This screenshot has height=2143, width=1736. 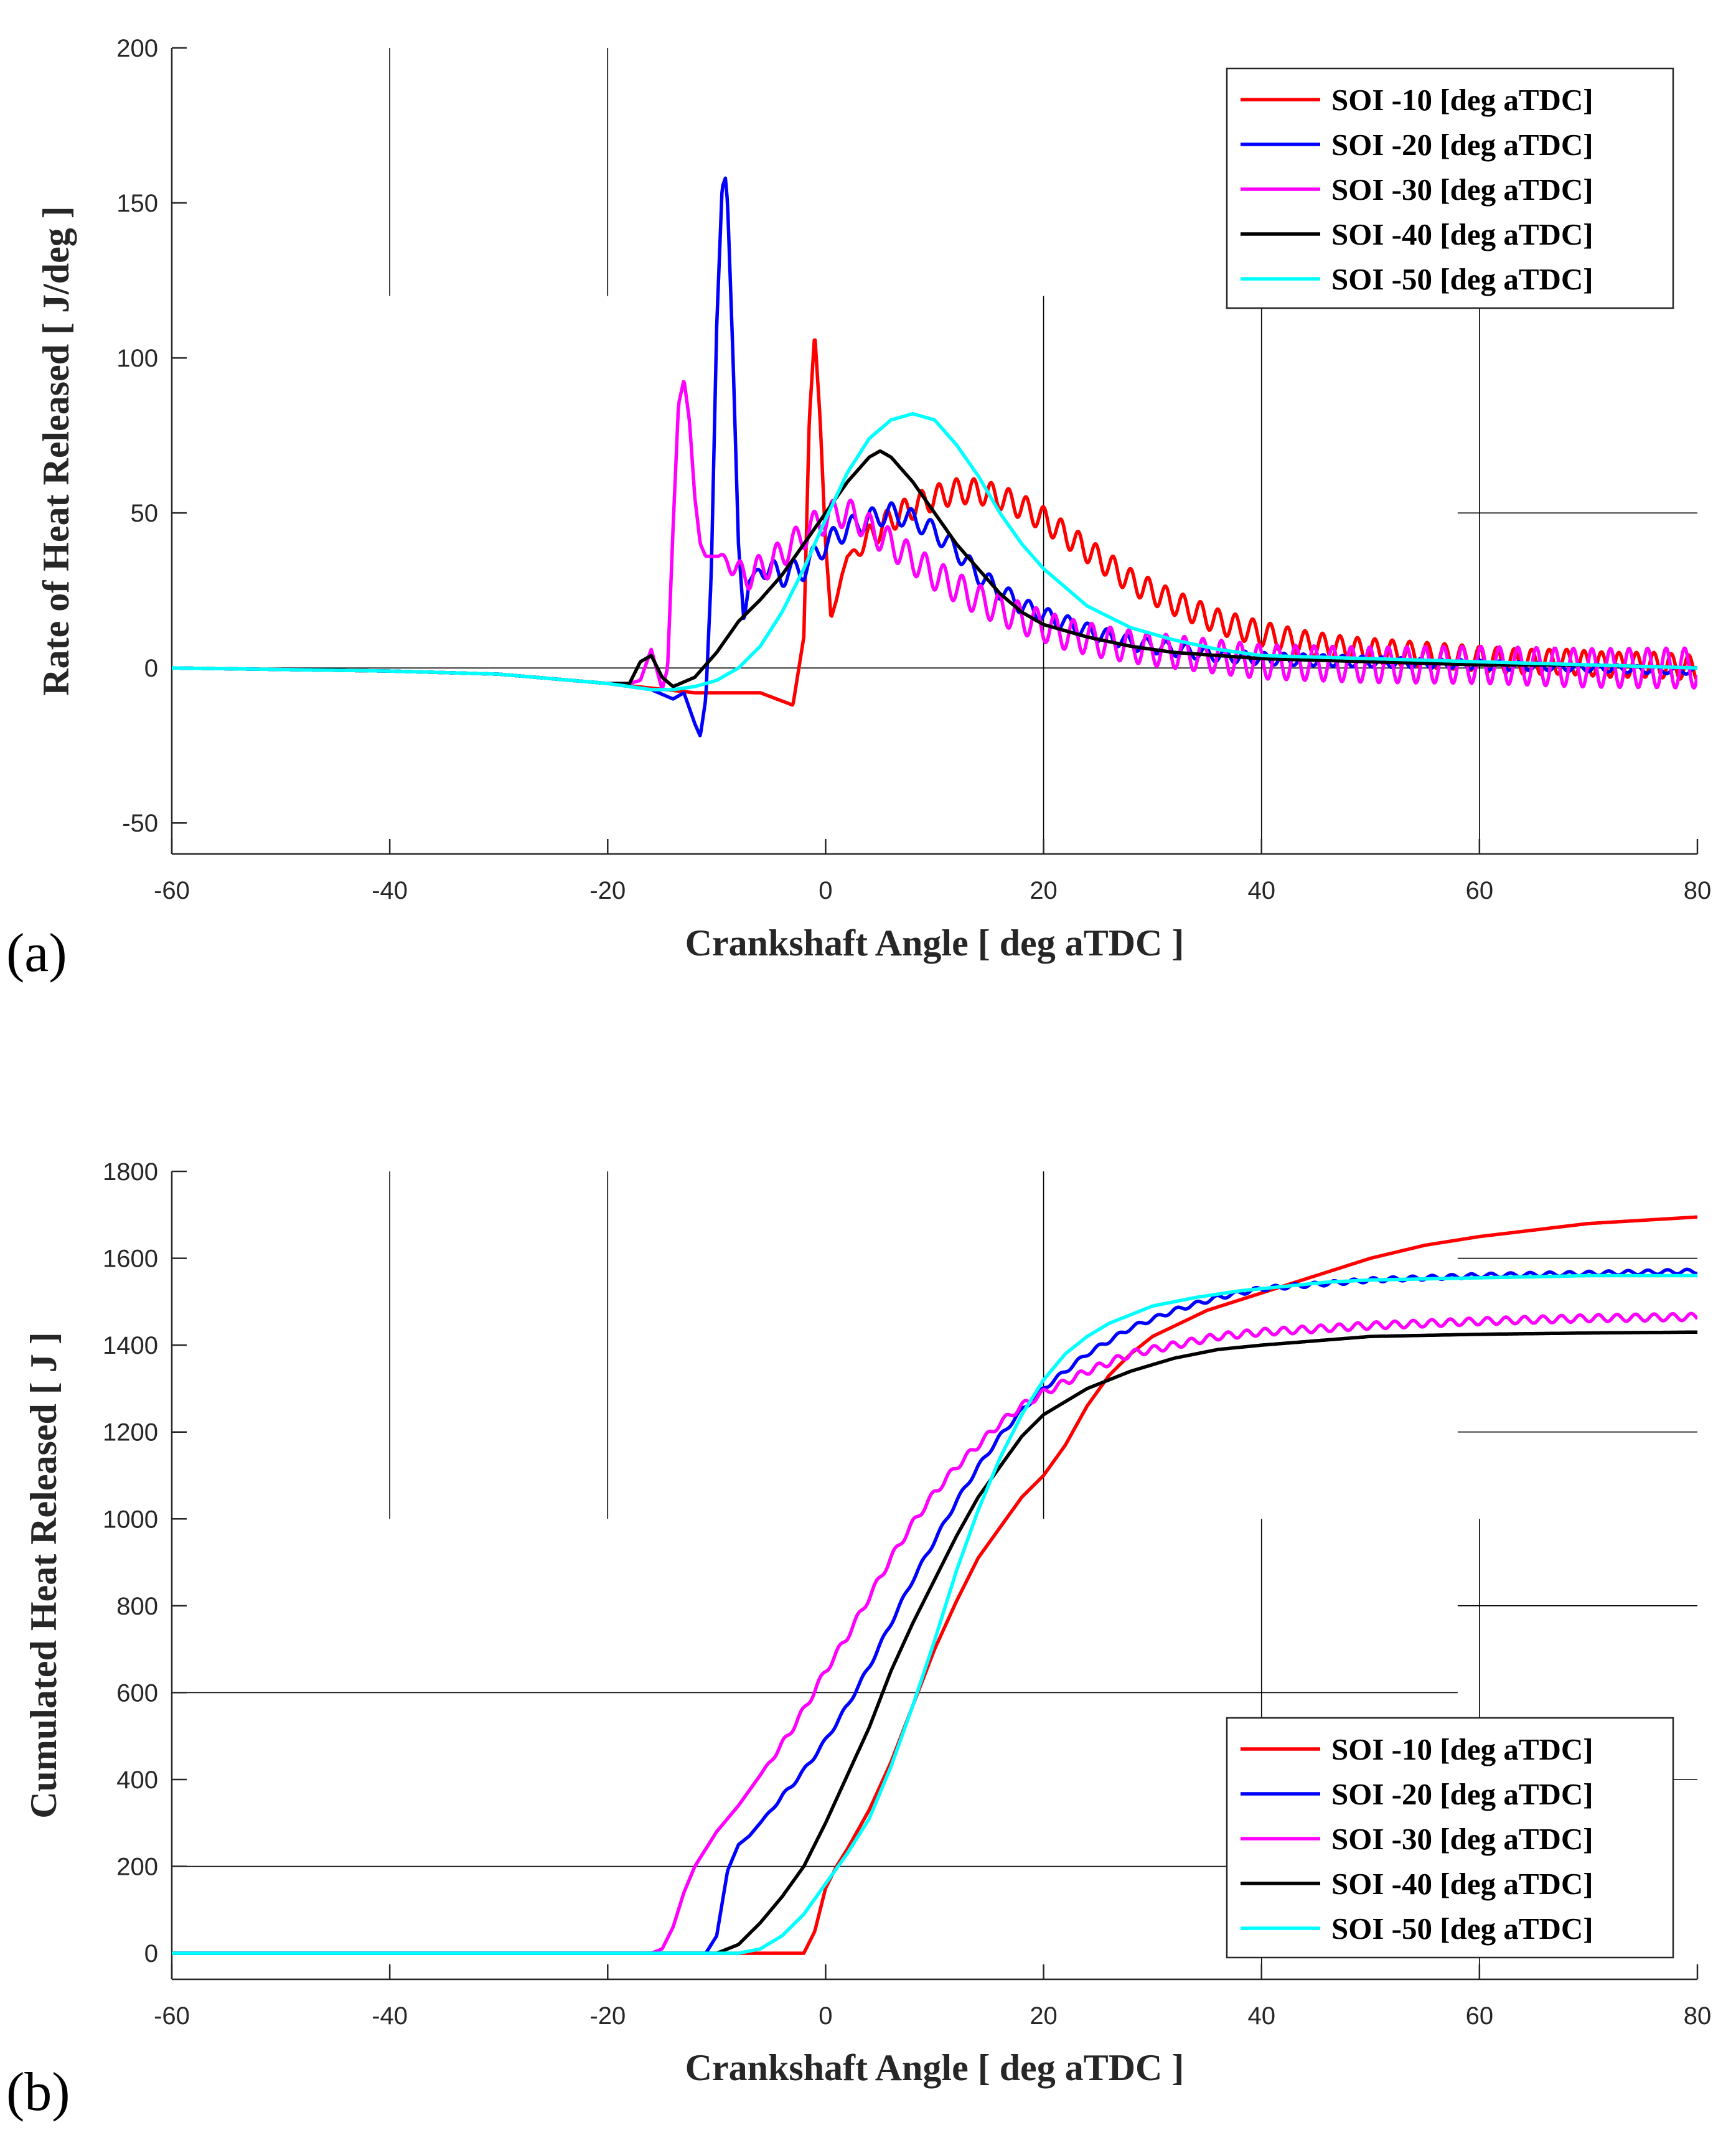 I want to click on panel-label: (b), so click(x=38, y=2092).